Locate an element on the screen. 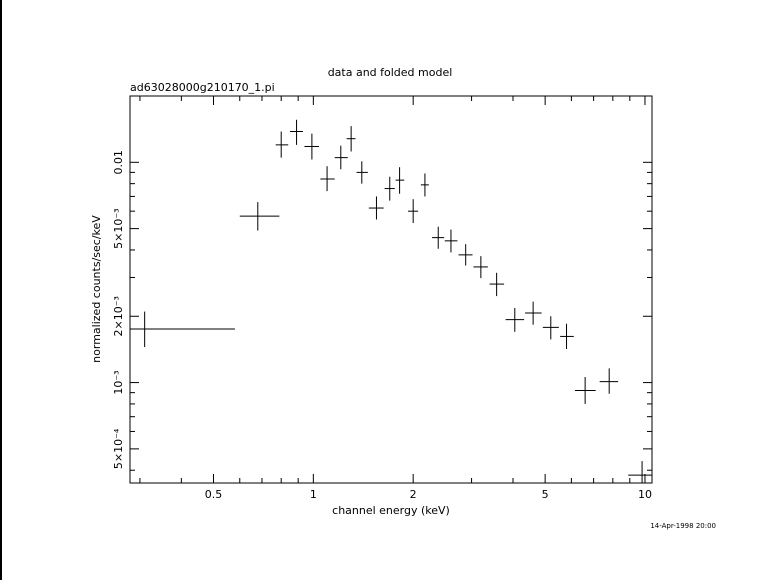  timestamp: 14-Apr-1998 20:00 is located at coordinates (683, 526).